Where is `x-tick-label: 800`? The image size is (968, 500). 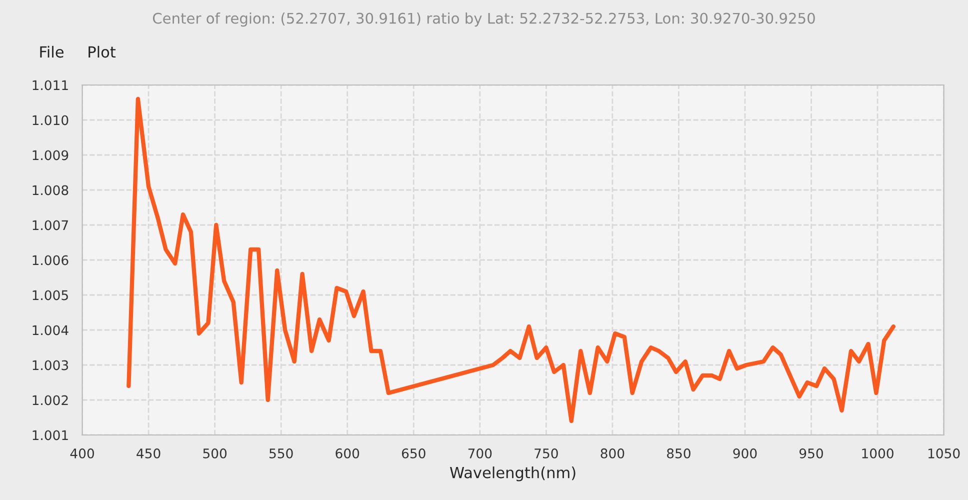 x-tick-label: 800 is located at coordinates (612, 453).